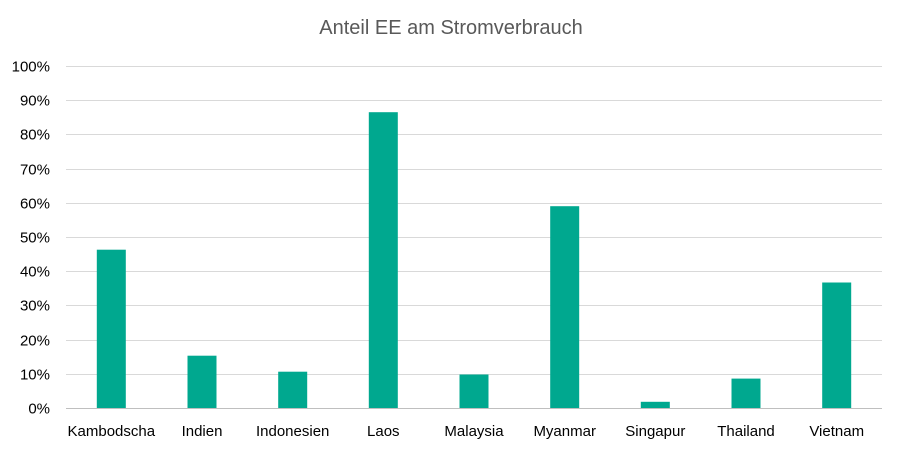  What do you see at coordinates (35, 170) in the screenshot?
I see `y-tick-label: 70%` at bounding box center [35, 170].